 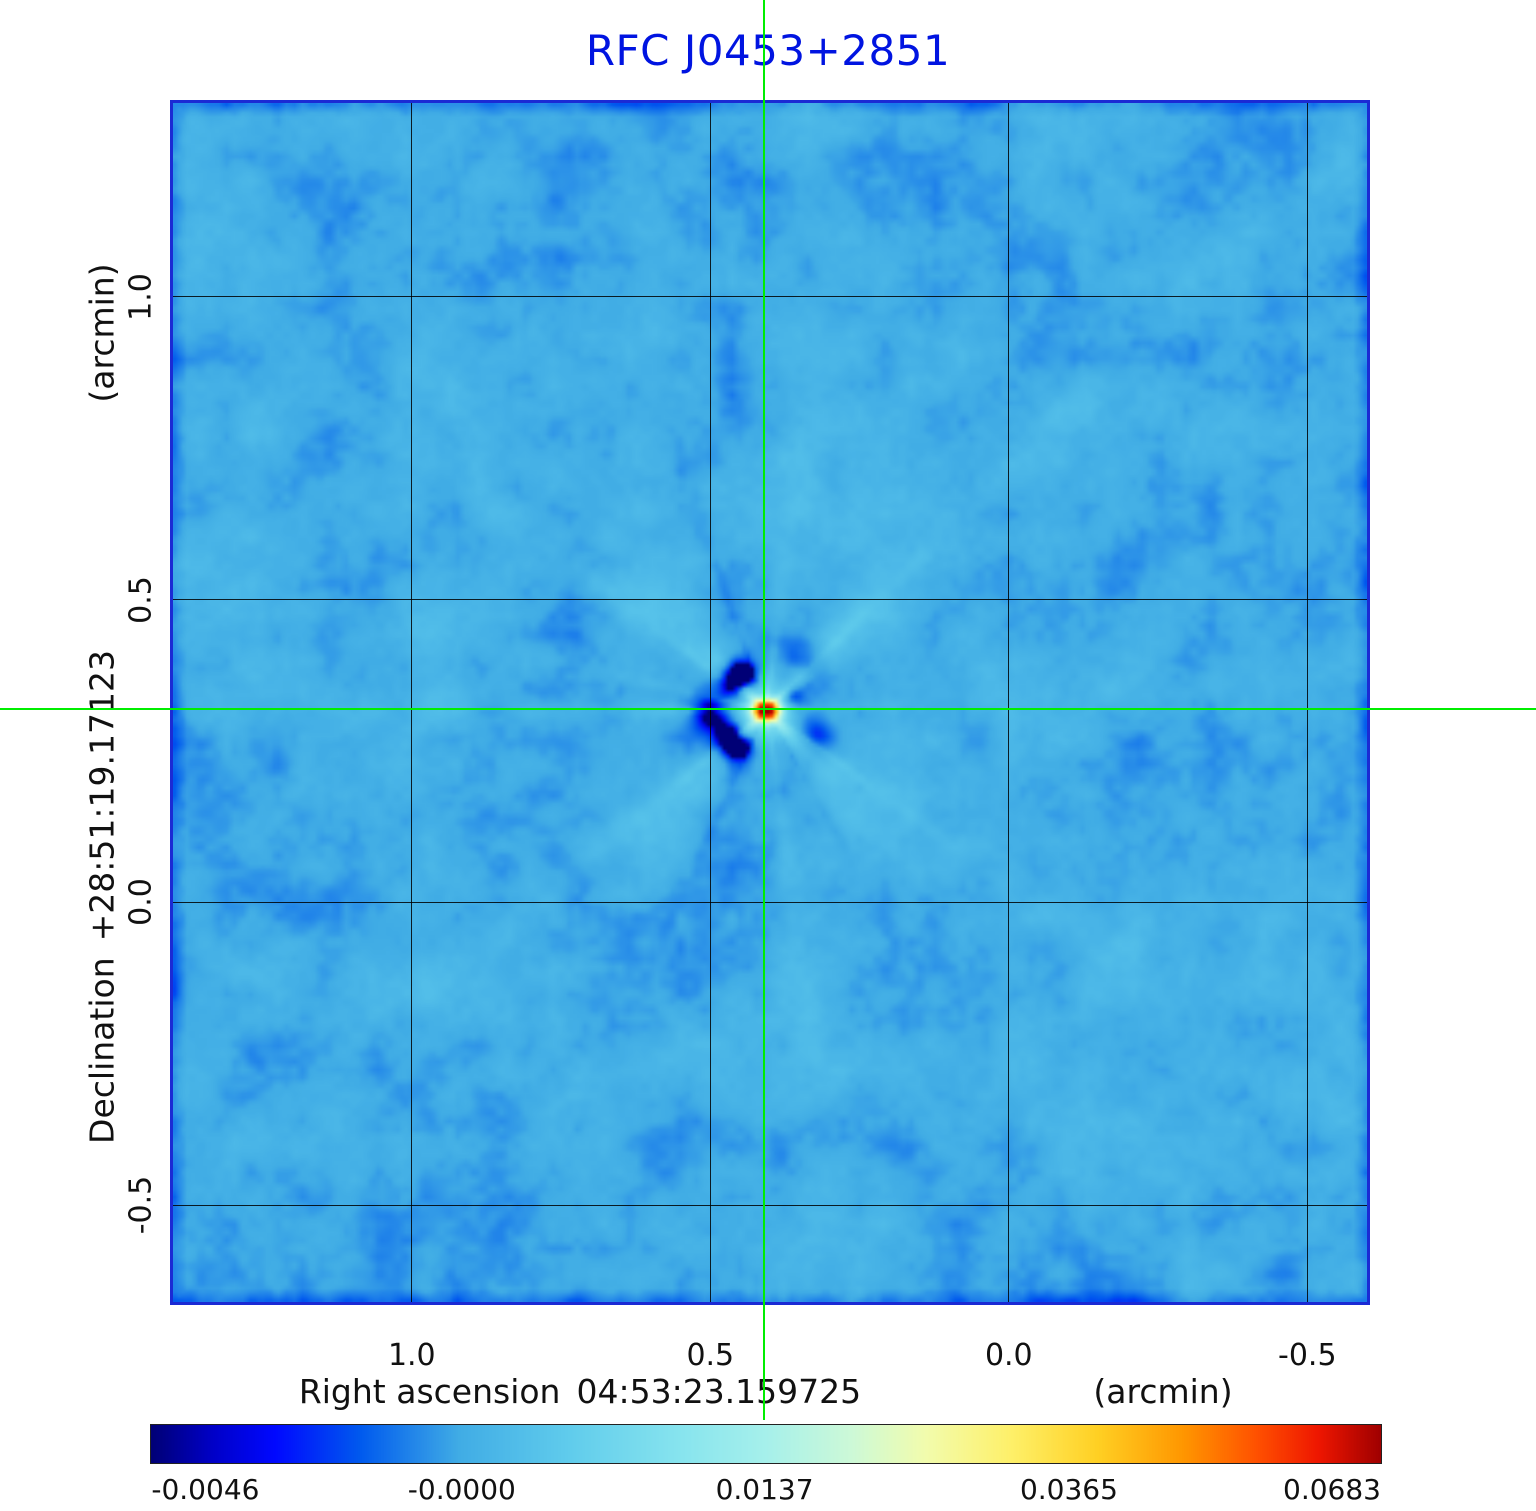 I want to click on crosshair-horizontal-line, so click(x=768, y=708).